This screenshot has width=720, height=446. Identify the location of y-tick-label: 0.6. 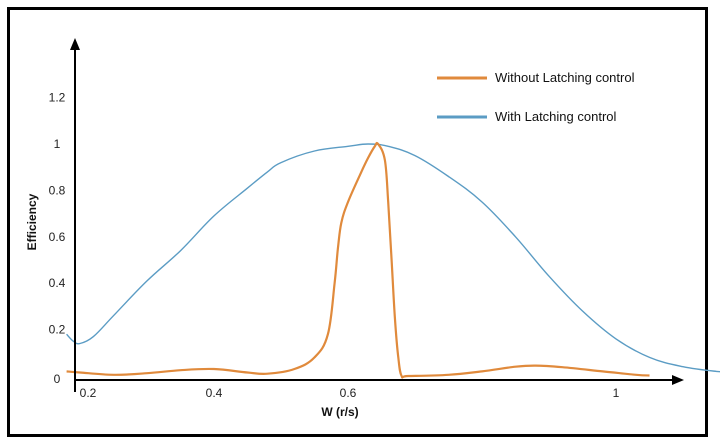
(57, 237).